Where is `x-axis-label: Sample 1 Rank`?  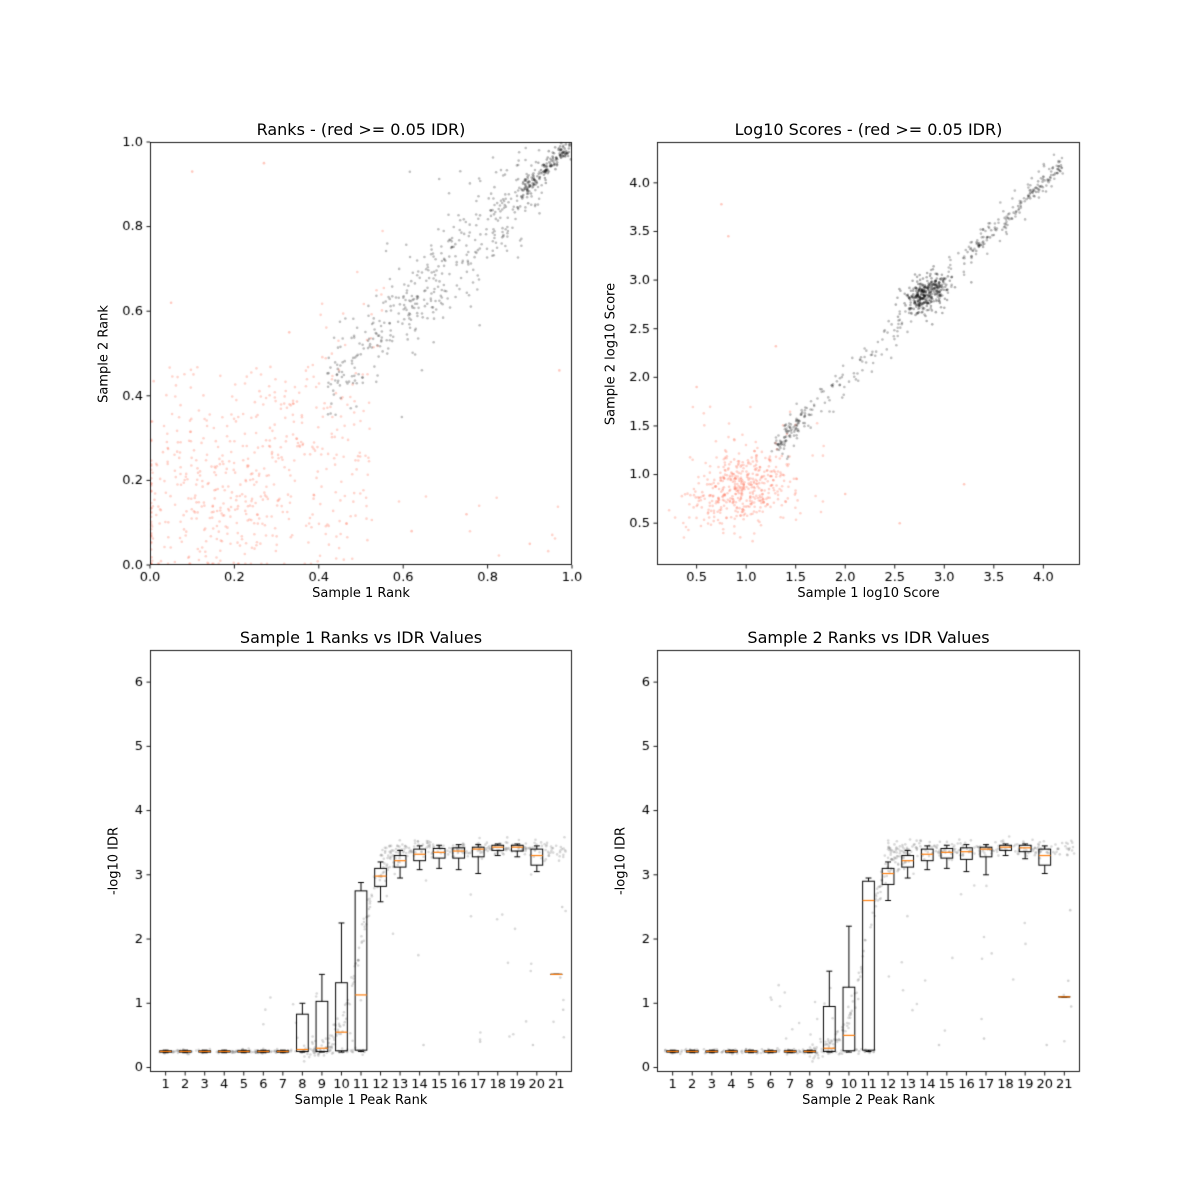 x-axis-label: Sample 1 Rank is located at coordinates (361, 593).